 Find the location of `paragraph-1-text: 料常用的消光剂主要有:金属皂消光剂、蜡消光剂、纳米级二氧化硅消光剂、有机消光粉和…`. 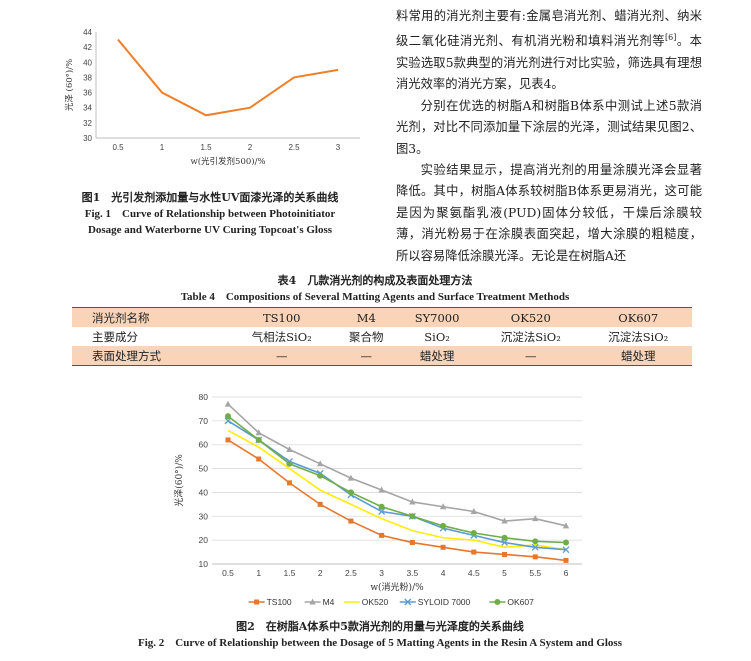

paragraph-1-text: 料常用的消光剂主要有:金属皂消光剂、蜡消光剂、纳米级二氧化硅消光剂、有机消光粉和… is located at coordinates (549, 29).